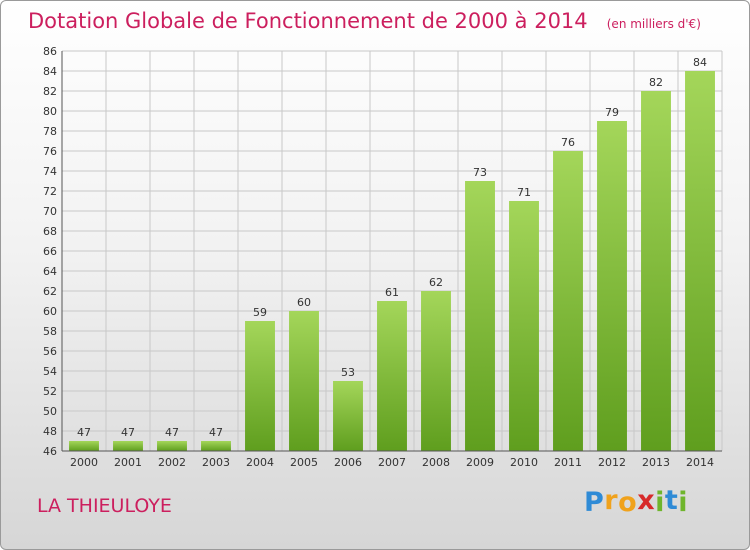 The width and height of the screenshot is (750, 550). I want to click on y-tick-label: 72, so click(50, 191).